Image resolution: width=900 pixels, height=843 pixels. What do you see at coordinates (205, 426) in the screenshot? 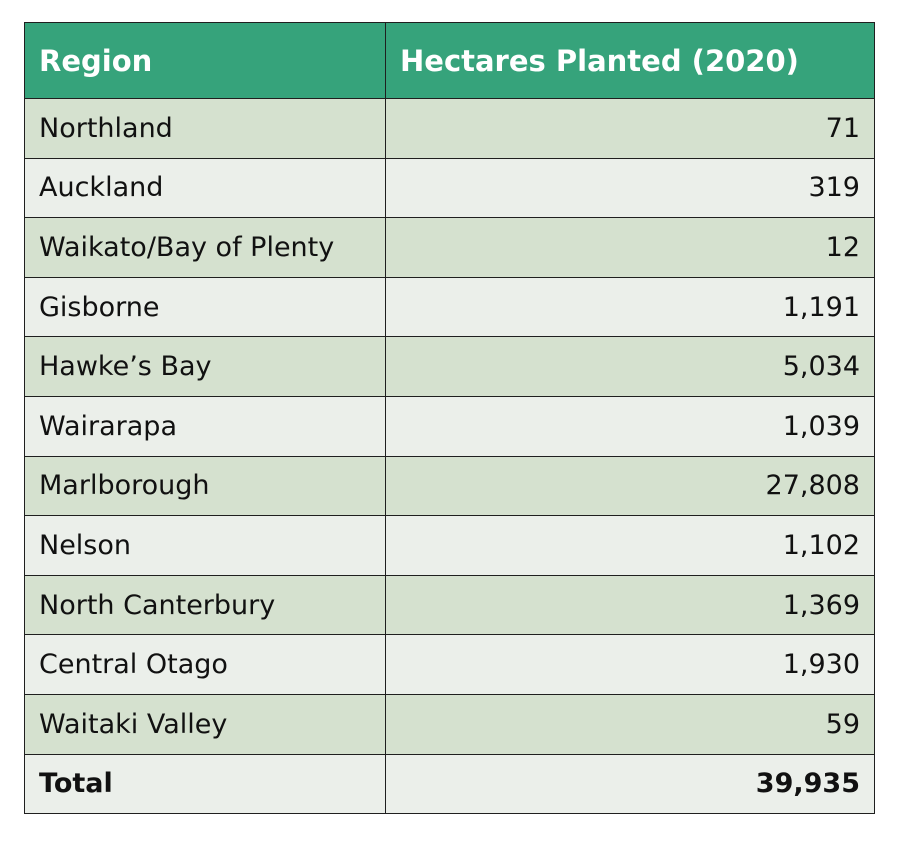
I see `region-cell: Wairarapa` at bounding box center [205, 426].